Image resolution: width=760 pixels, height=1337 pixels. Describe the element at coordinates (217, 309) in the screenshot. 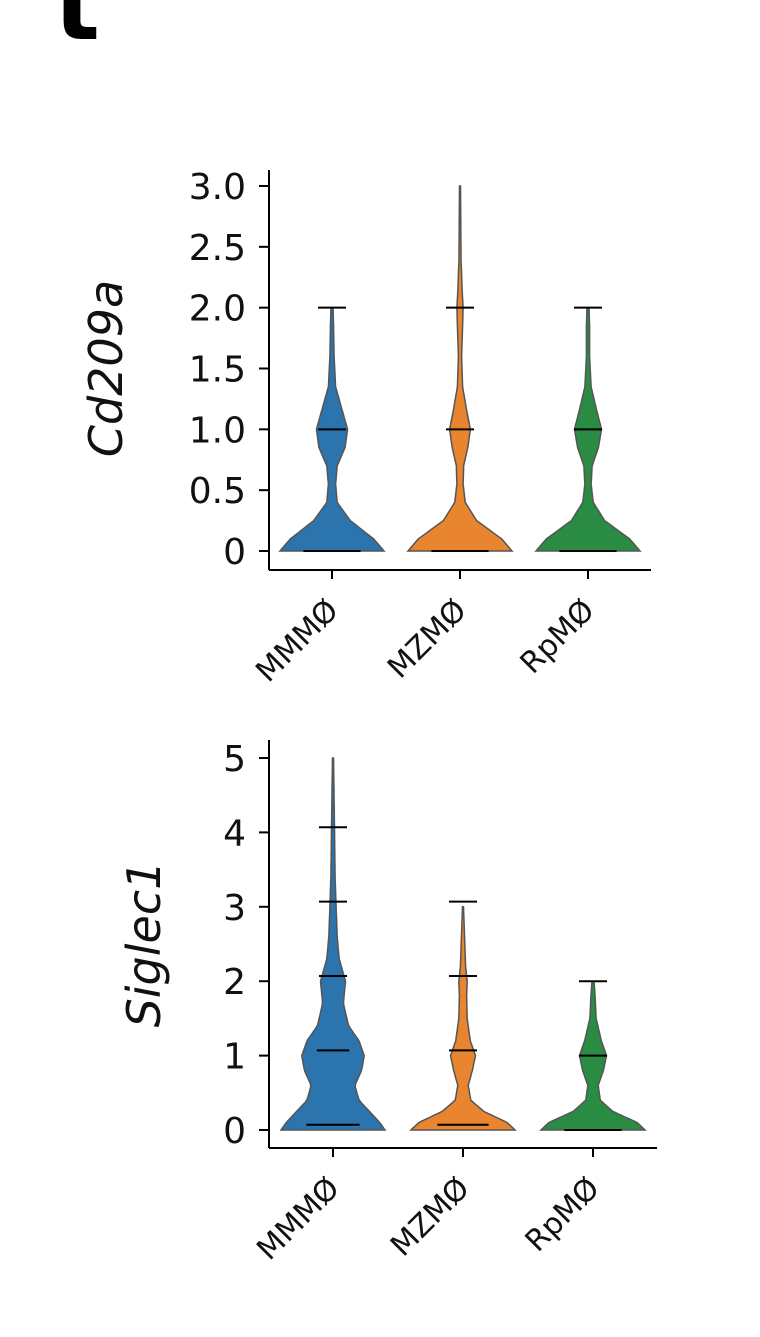

I see `y-tick-label: 2.0` at that location.